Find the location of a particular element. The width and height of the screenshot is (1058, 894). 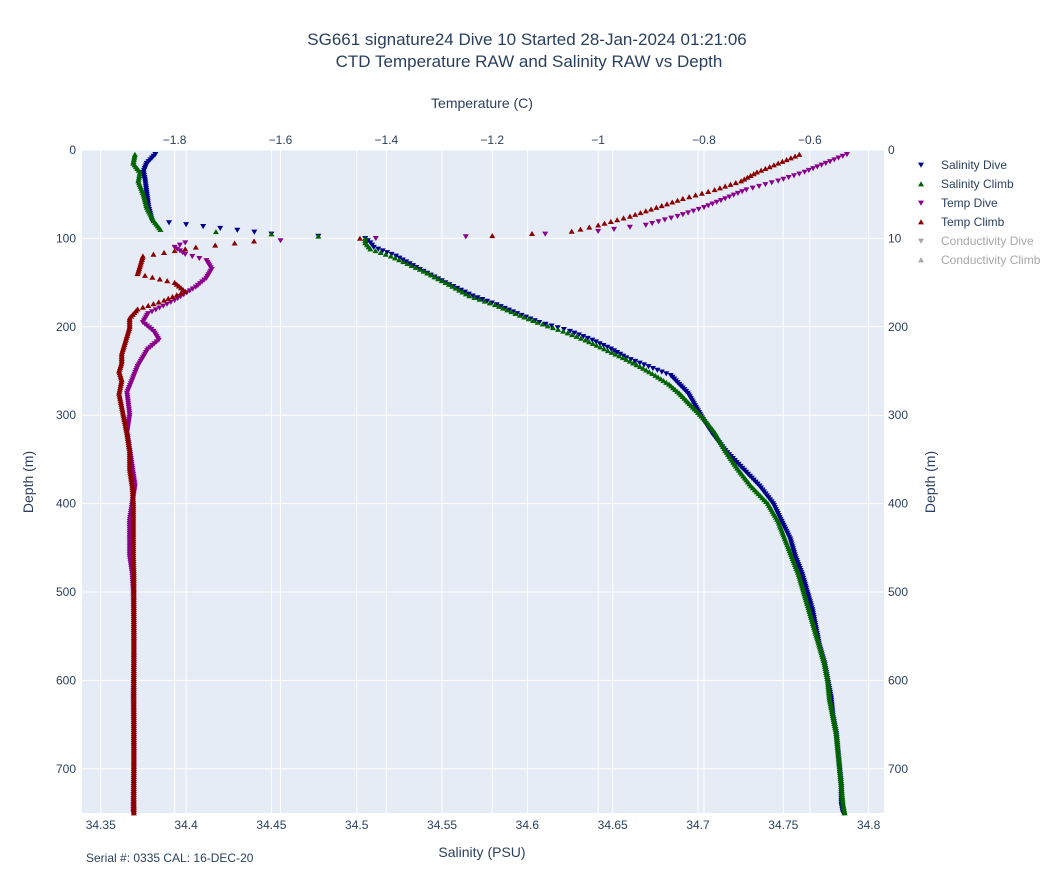

y2-tick-label: 300 is located at coordinates (898, 415).